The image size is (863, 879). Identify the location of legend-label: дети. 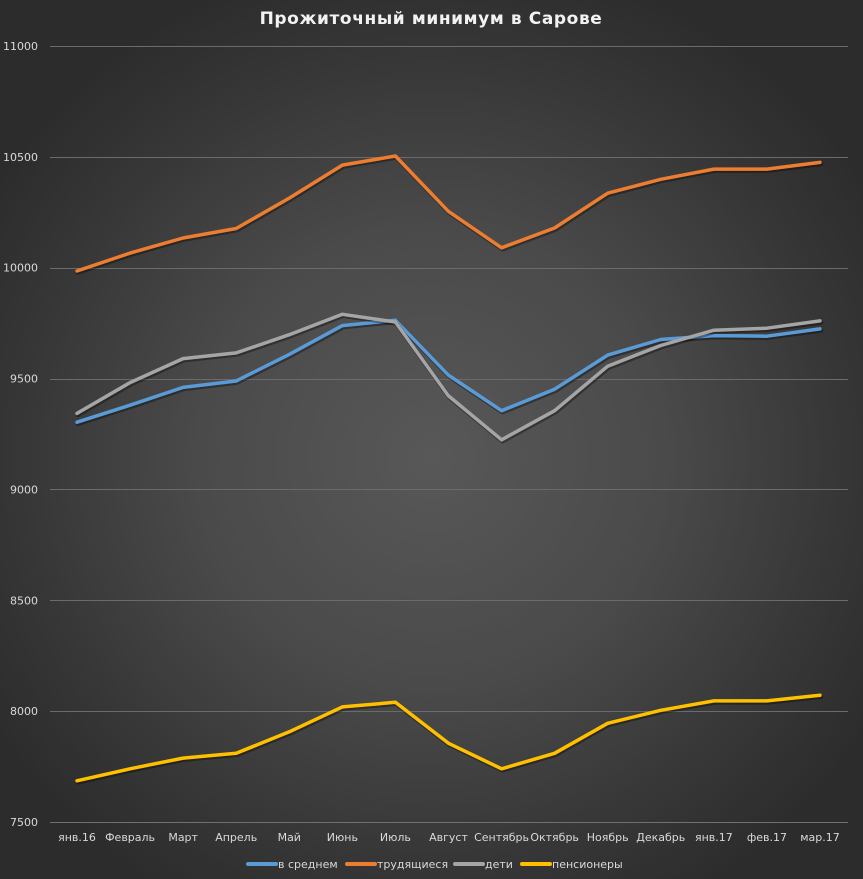
(499, 864).